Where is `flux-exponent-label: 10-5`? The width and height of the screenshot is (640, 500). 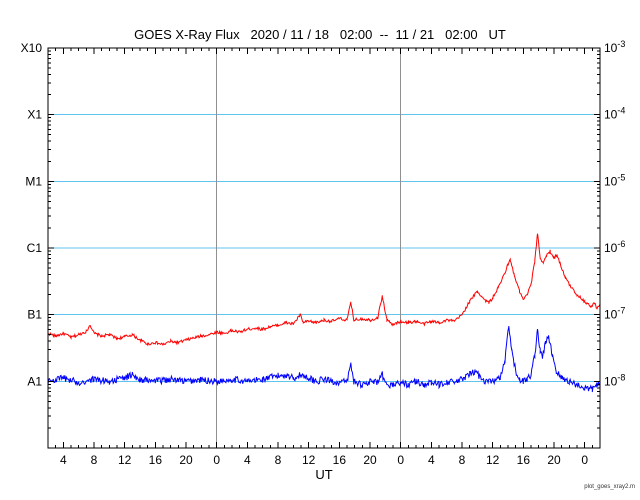 flux-exponent-label: 10-5 is located at coordinates (614, 180).